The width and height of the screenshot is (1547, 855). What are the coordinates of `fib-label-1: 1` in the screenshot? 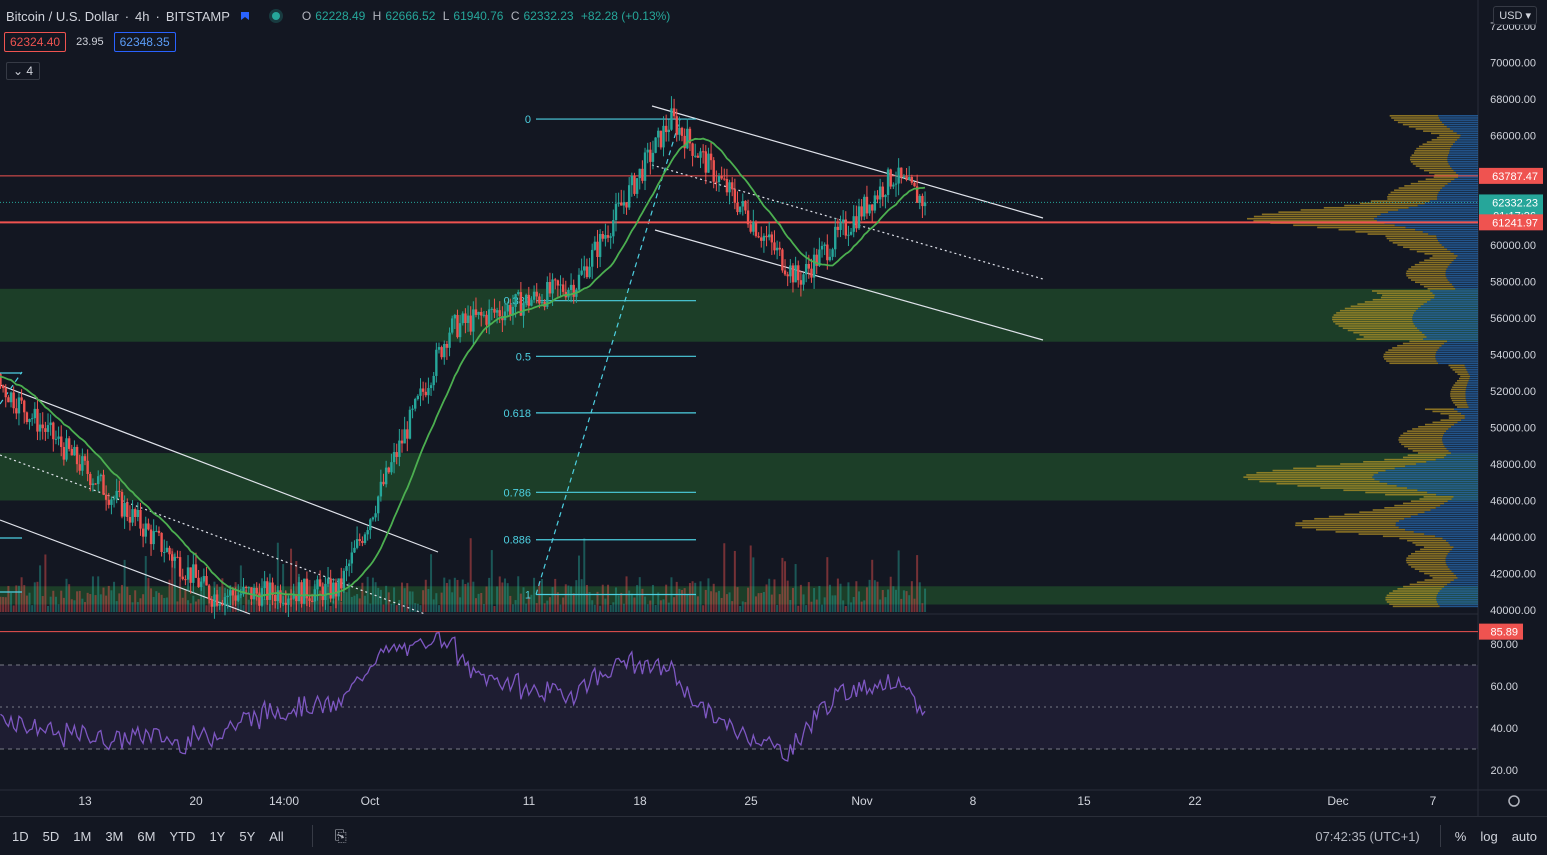 It's located at (528, 595).